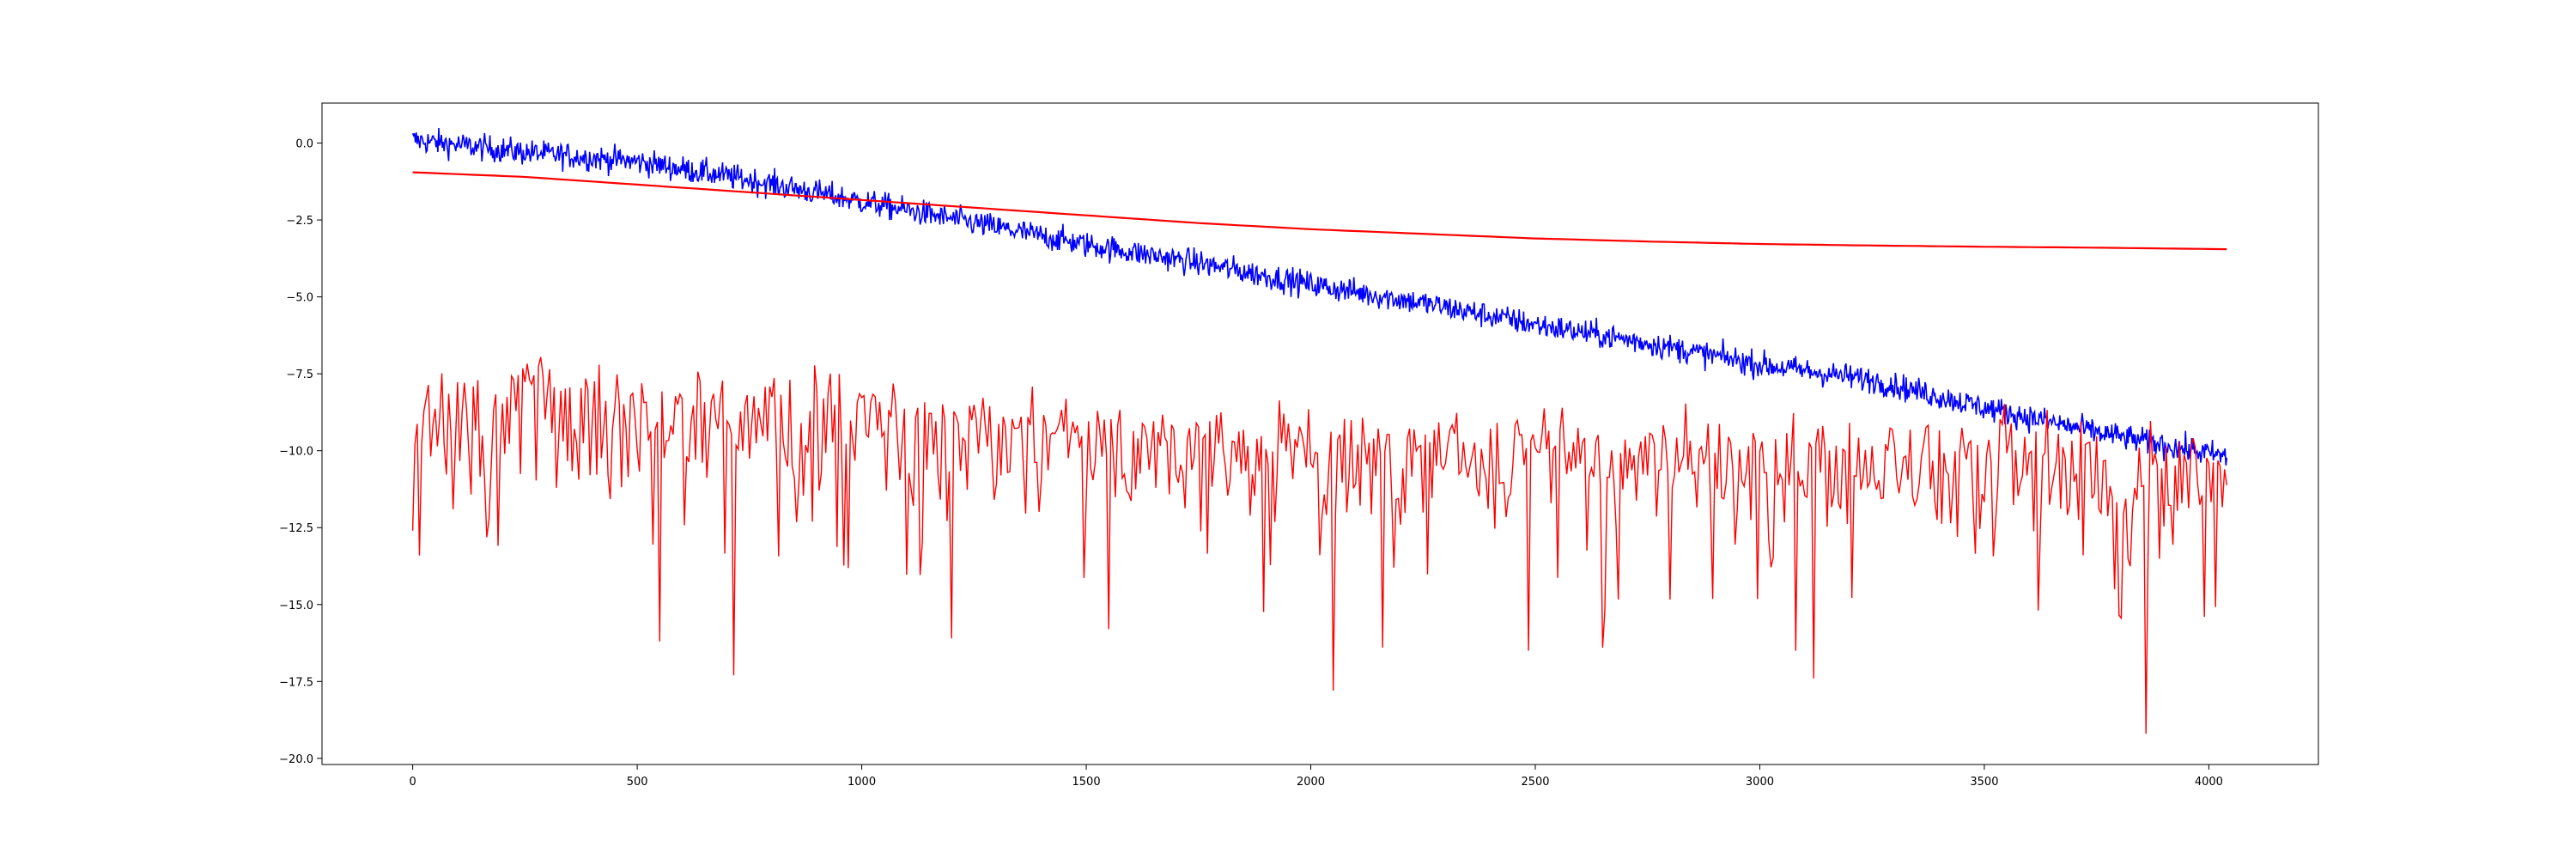  What do you see at coordinates (412, 783) in the screenshot?
I see `x-tick-label: 0` at bounding box center [412, 783].